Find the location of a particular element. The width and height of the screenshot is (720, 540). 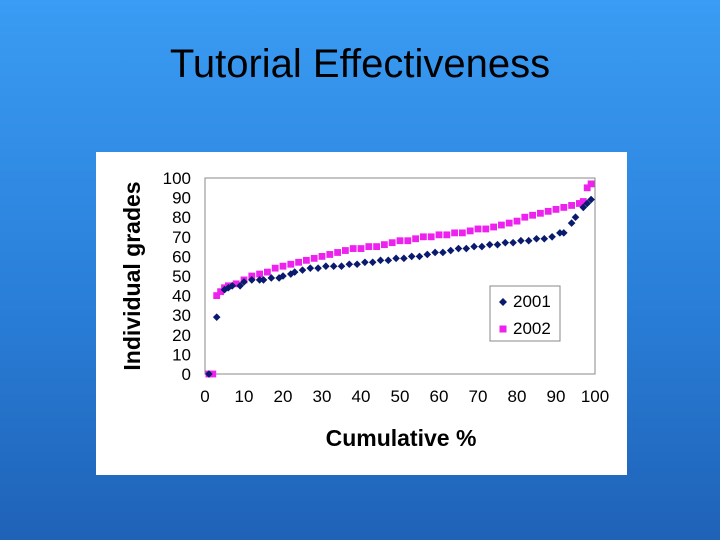

legend: 2001 2002 is located at coordinates (525, 313).